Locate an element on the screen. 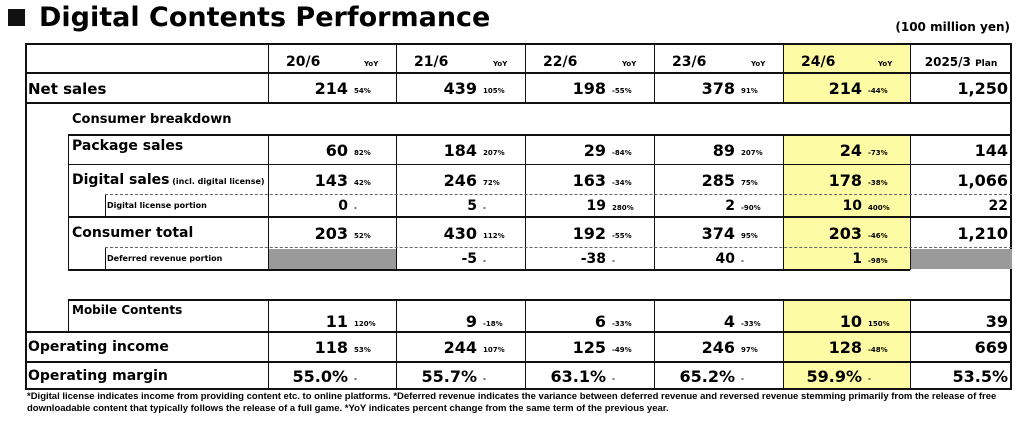  yoy-value: 150% is located at coordinates (879, 324).